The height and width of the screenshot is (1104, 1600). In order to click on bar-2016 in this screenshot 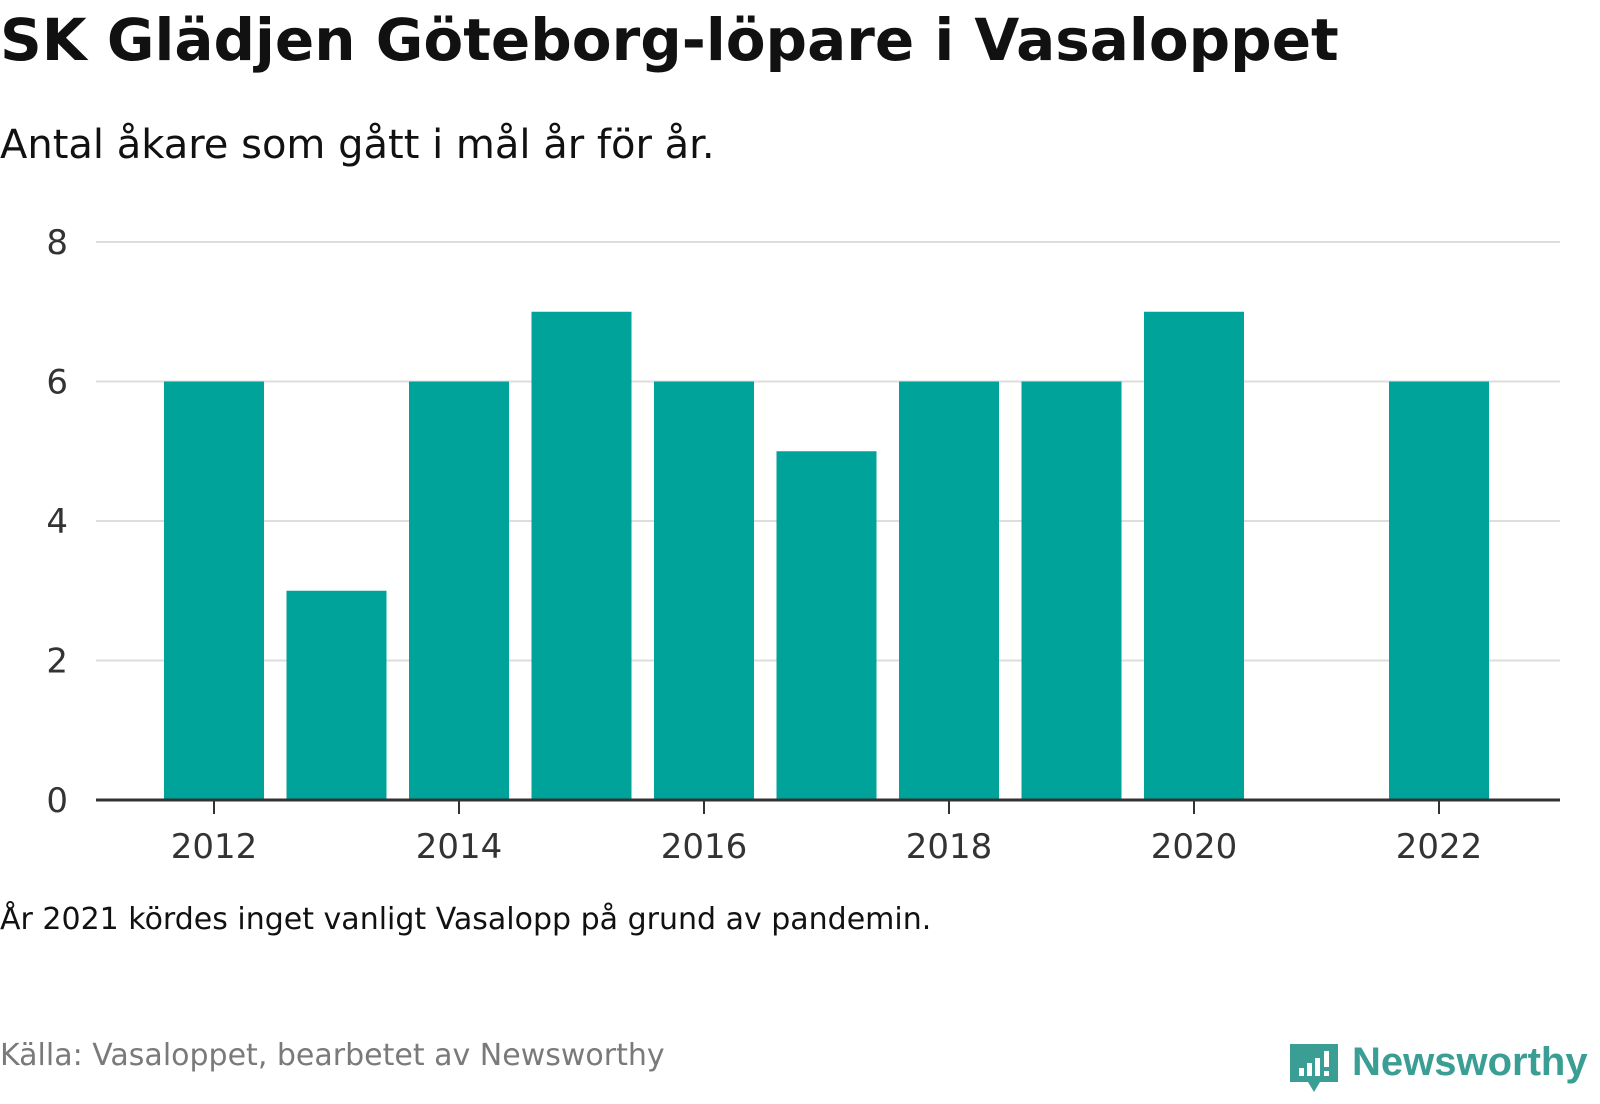, I will do `click(704, 590)`.